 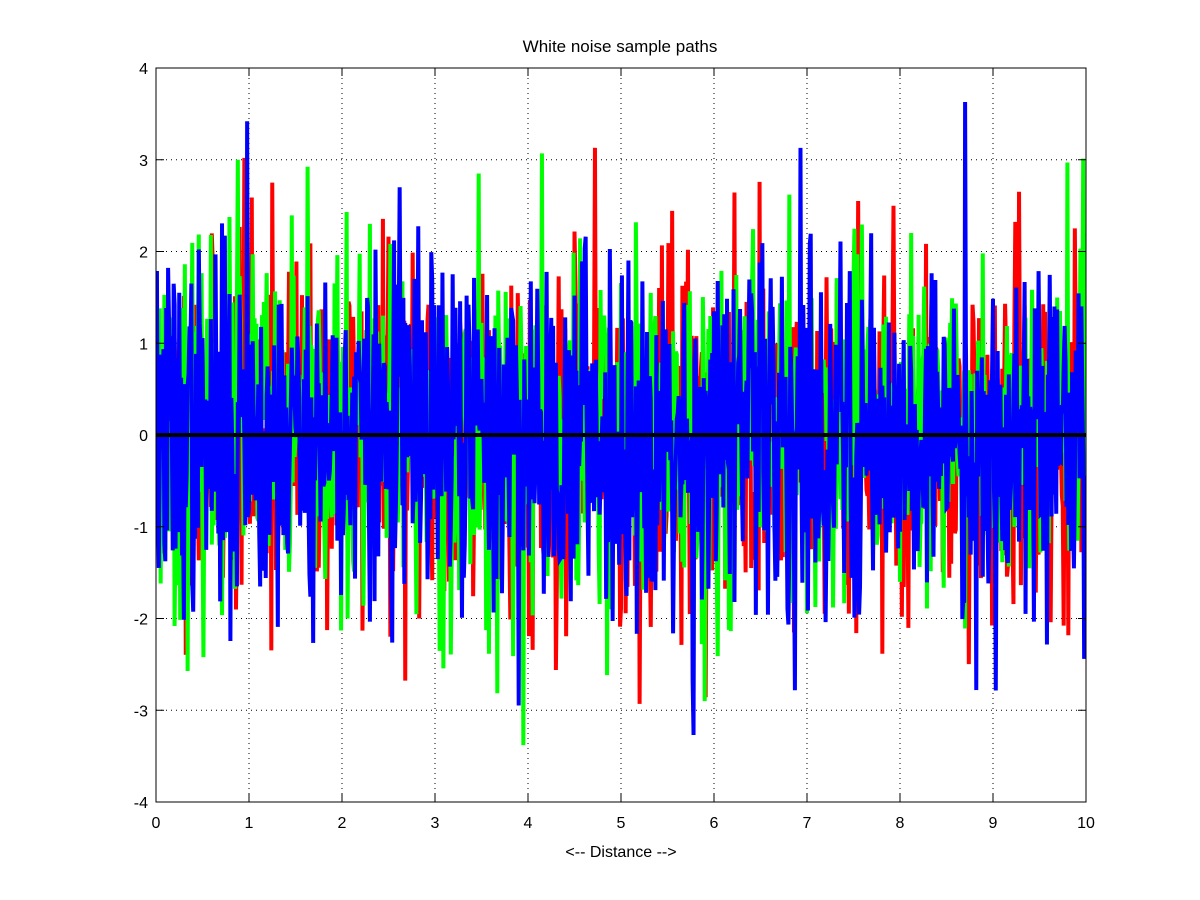 I want to click on x-axis-label: <-- Distance -->, so click(x=620, y=852).